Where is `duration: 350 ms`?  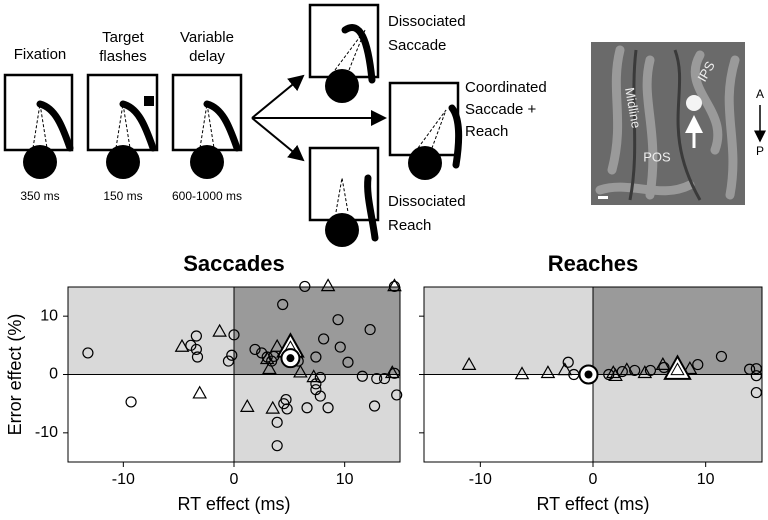
duration: 350 ms is located at coordinates (39, 196).